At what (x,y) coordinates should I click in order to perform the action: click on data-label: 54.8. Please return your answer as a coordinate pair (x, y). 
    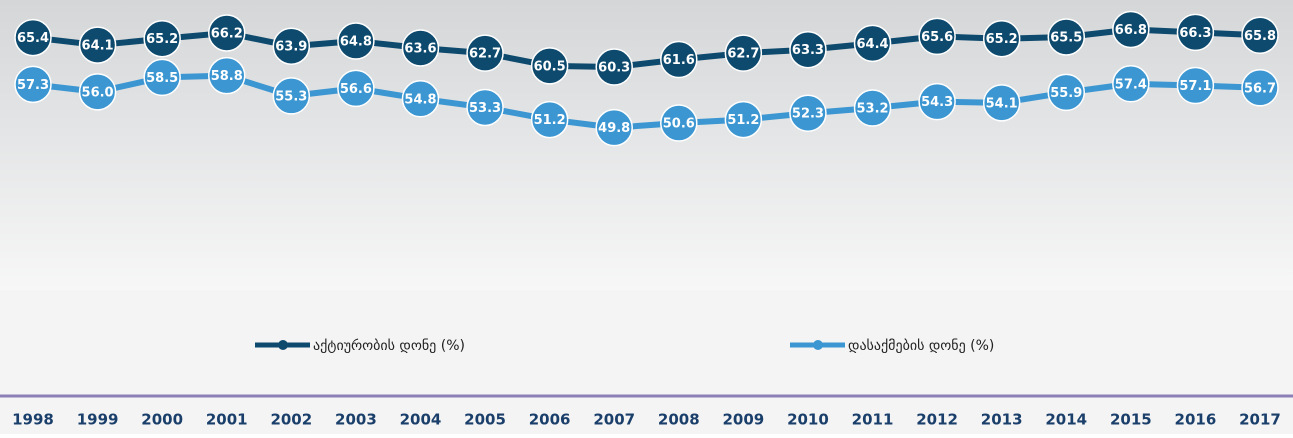
    Looking at the image, I should click on (420, 99).